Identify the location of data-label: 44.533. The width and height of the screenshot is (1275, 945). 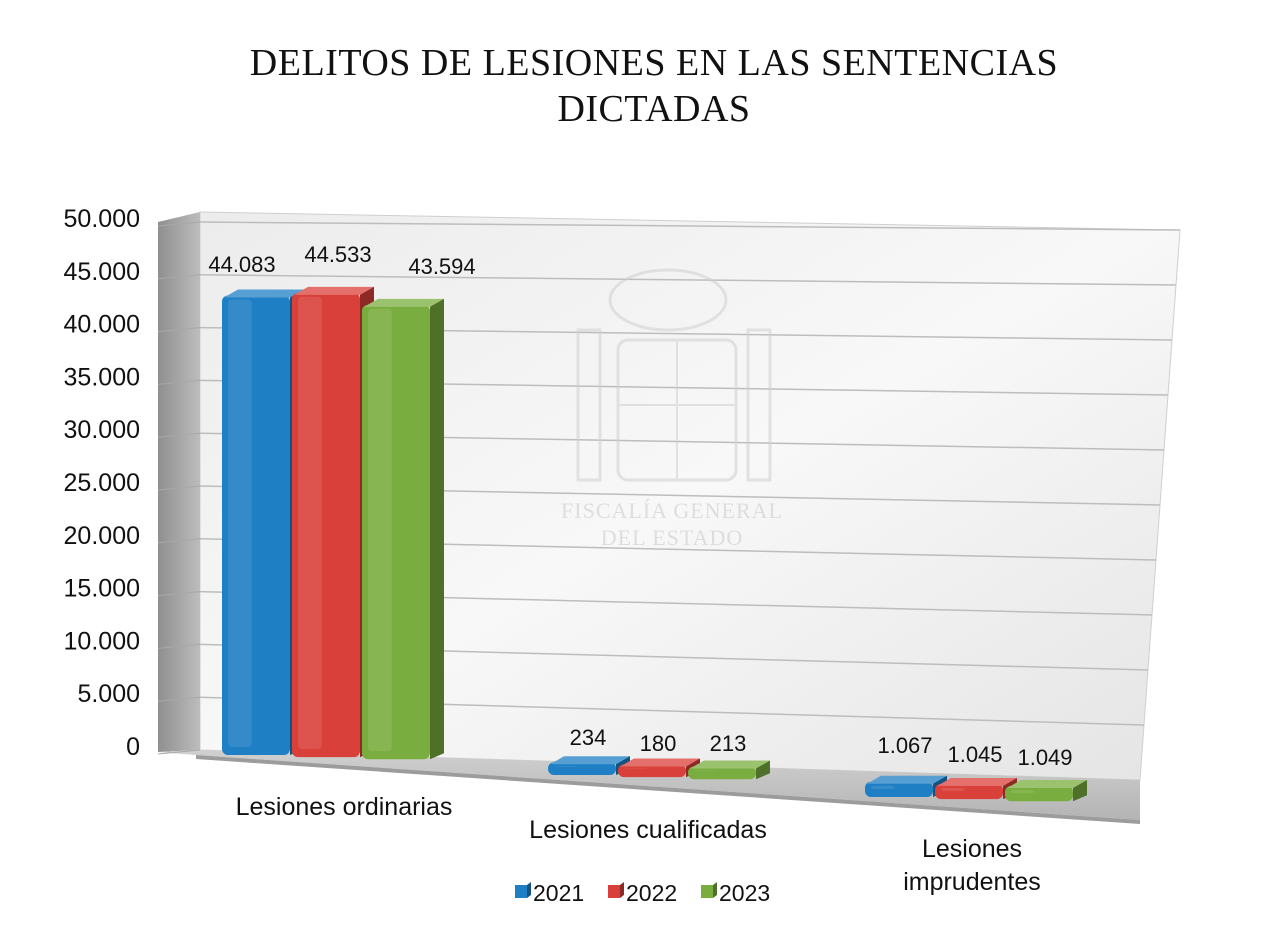
(337, 254).